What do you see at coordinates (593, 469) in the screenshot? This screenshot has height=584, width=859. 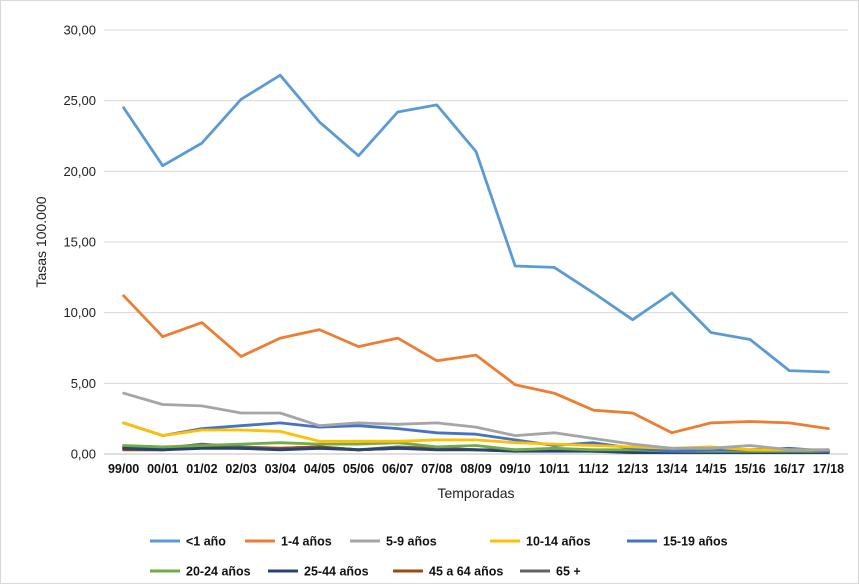 I see `x-tick-label: 11/12` at bounding box center [593, 469].